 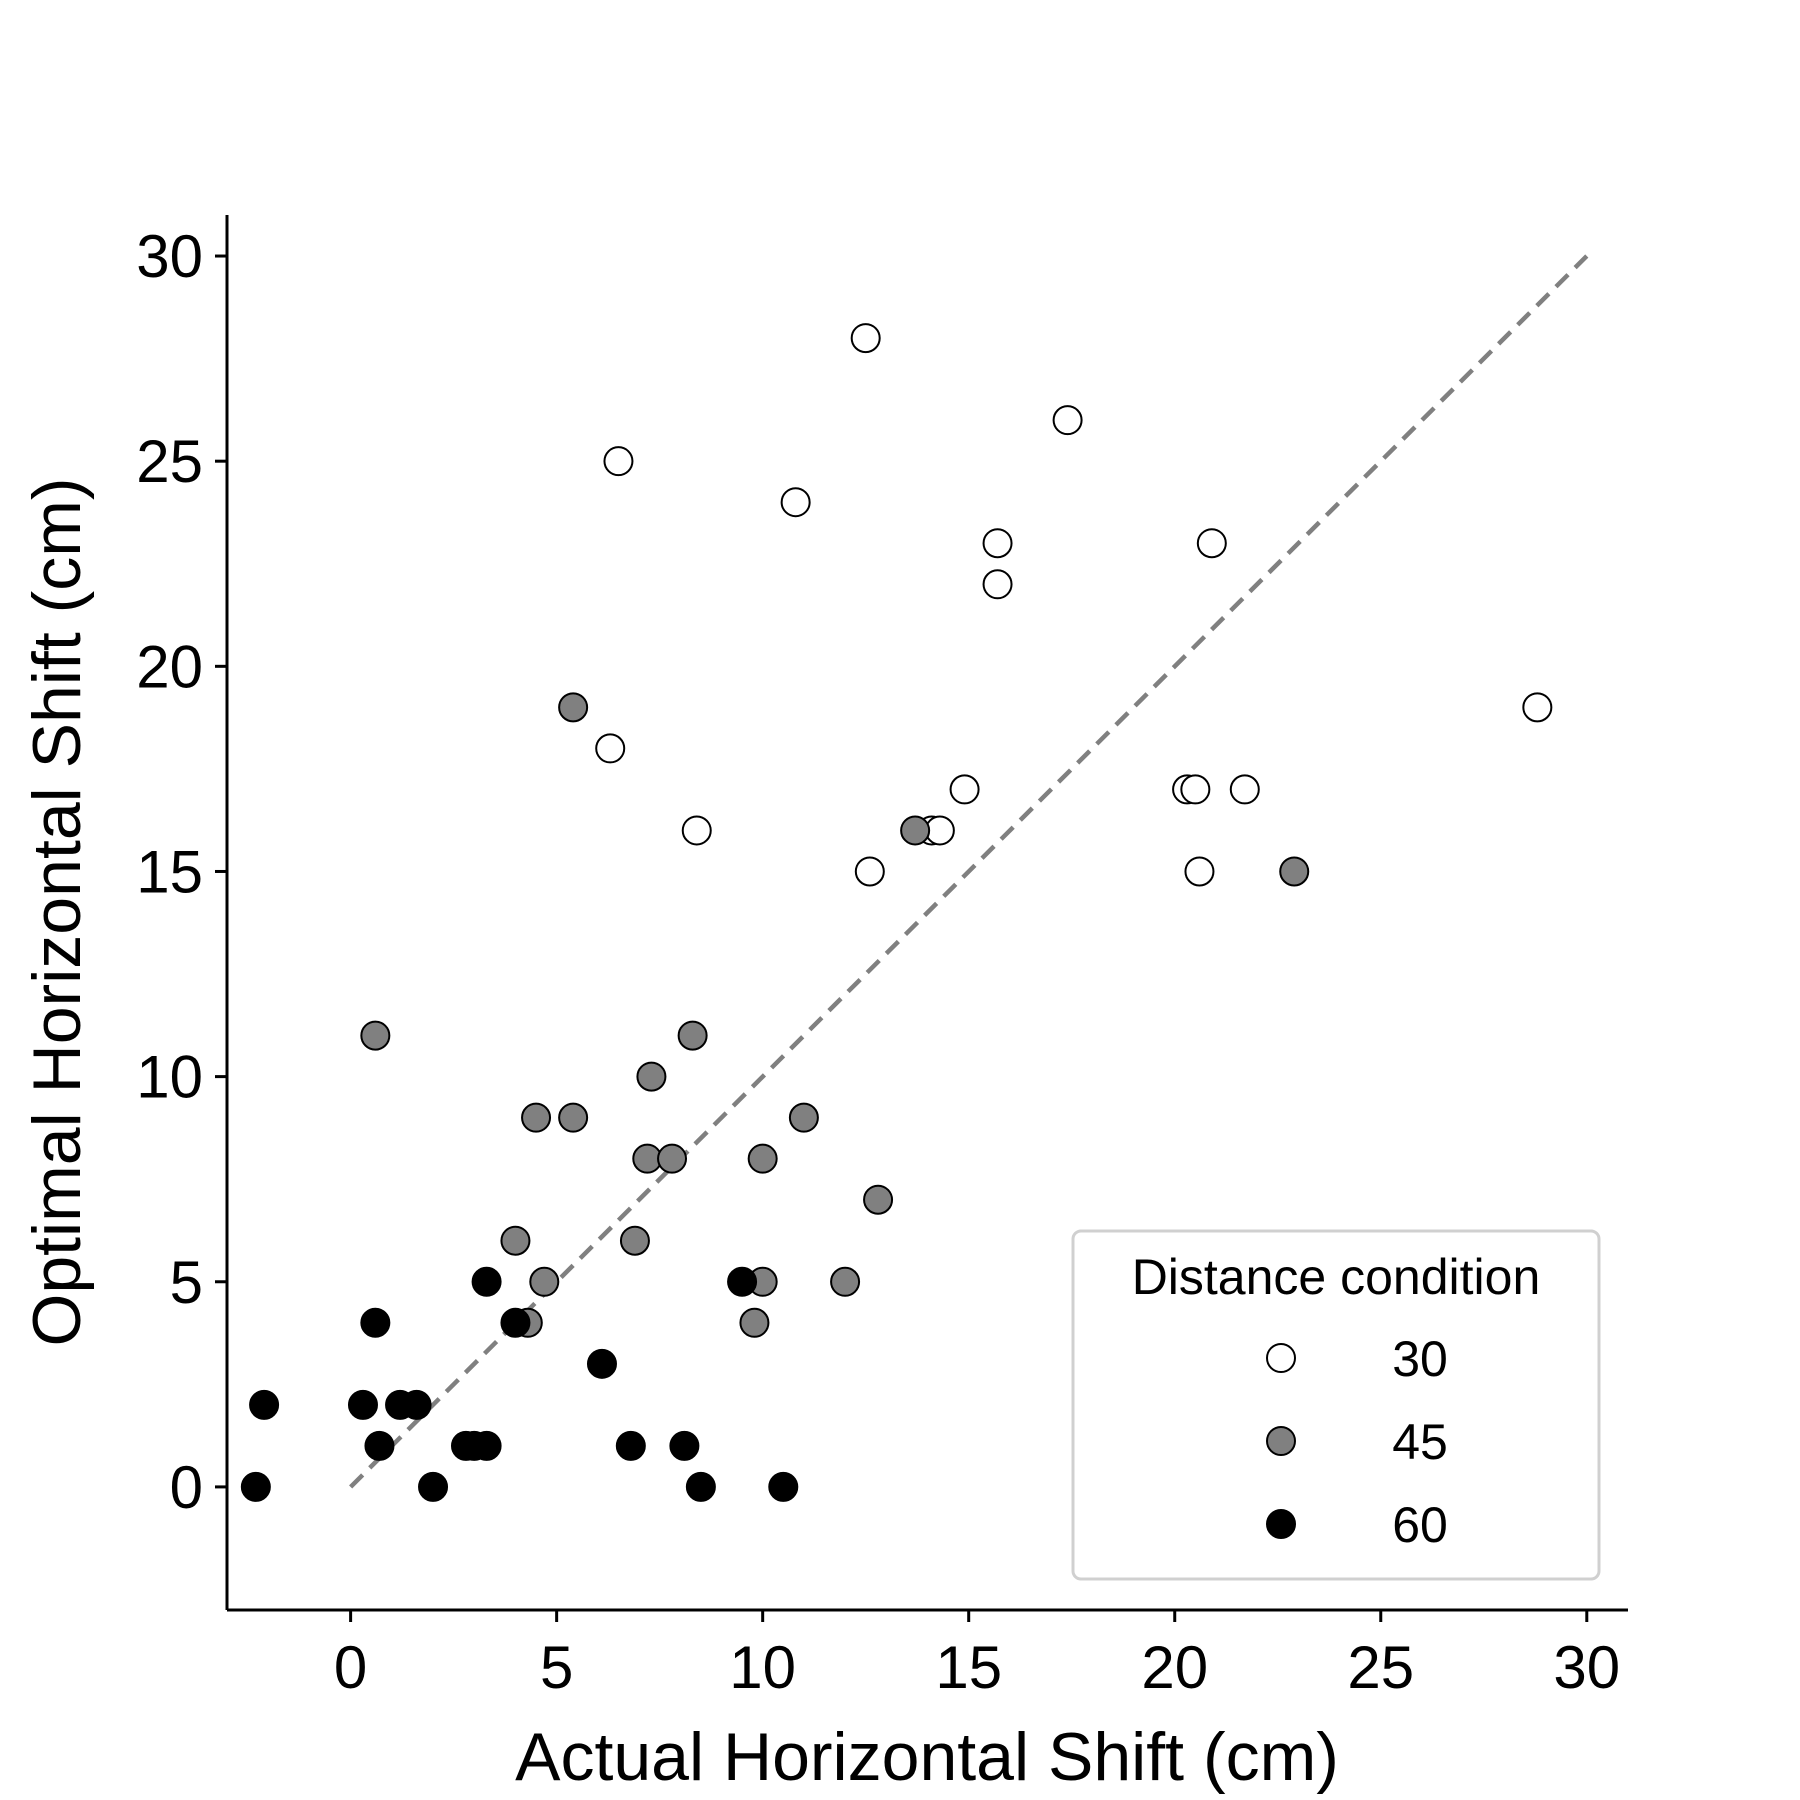 What do you see at coordinates (556, 1667) in the screenshot?
I see `x-tick-label: 5` at bounding box center [556, 1667].